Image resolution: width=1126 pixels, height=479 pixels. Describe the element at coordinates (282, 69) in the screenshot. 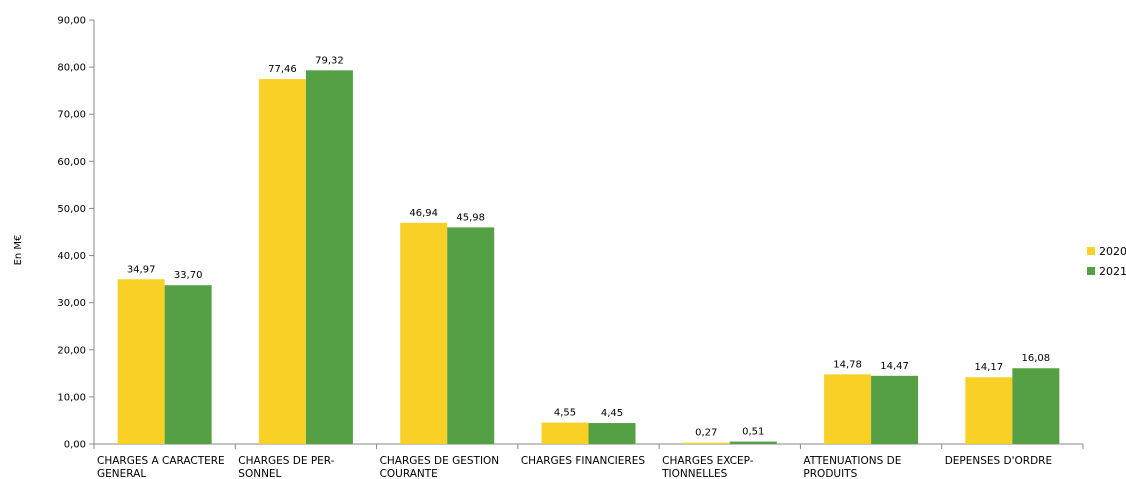

I see `data-label: 77,46` at that location.